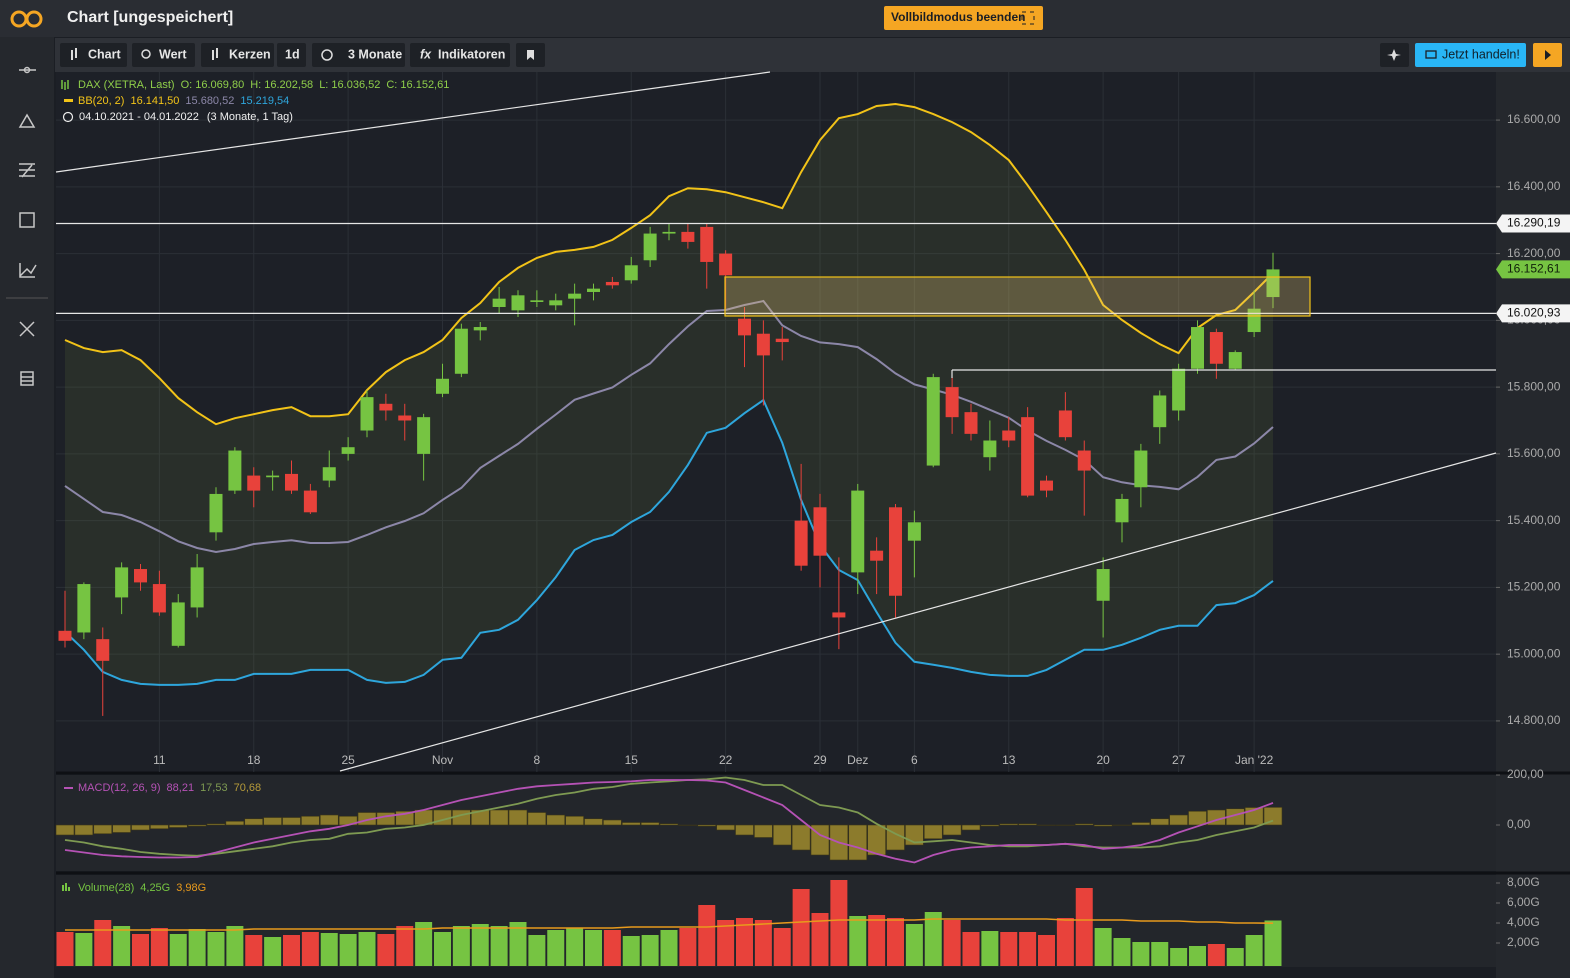 The width and height of the screenshot is (1570, 978). Describe the element at coordinates (139, 117) in the screenshot. I see `legend-period: 04.10.2021 - 04.01.2022` at that location.